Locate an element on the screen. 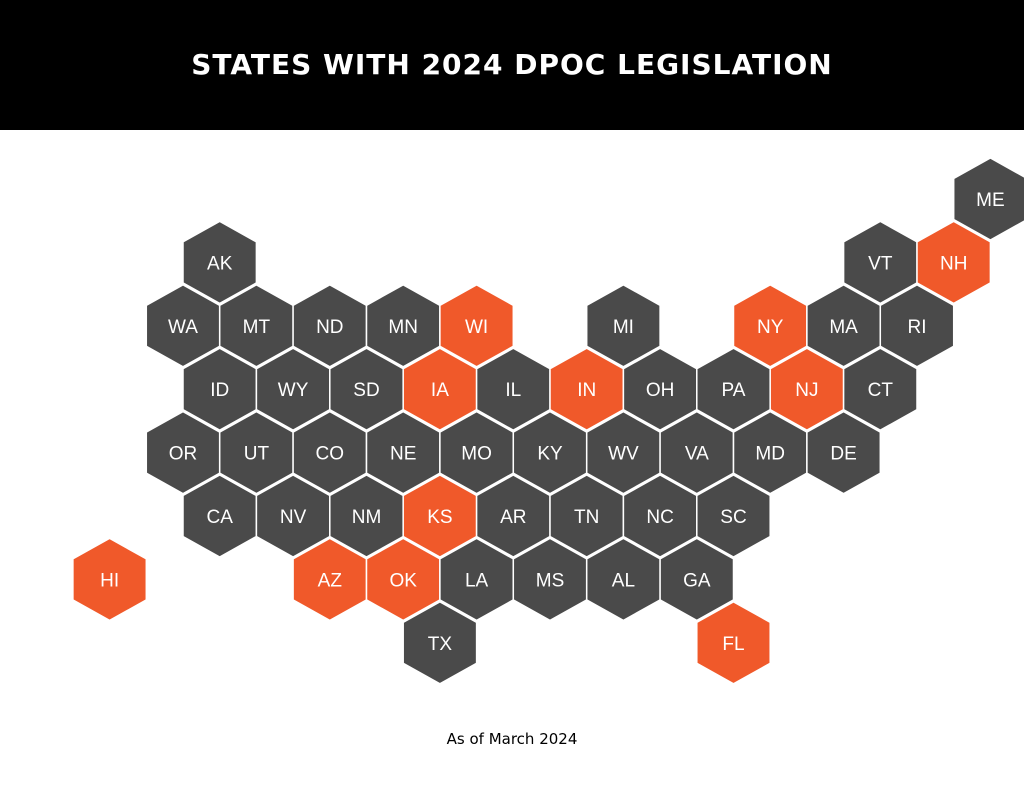 The height and width of the screenshot is (787, 1024). state-label: CO is located at coordinates (330, 454).